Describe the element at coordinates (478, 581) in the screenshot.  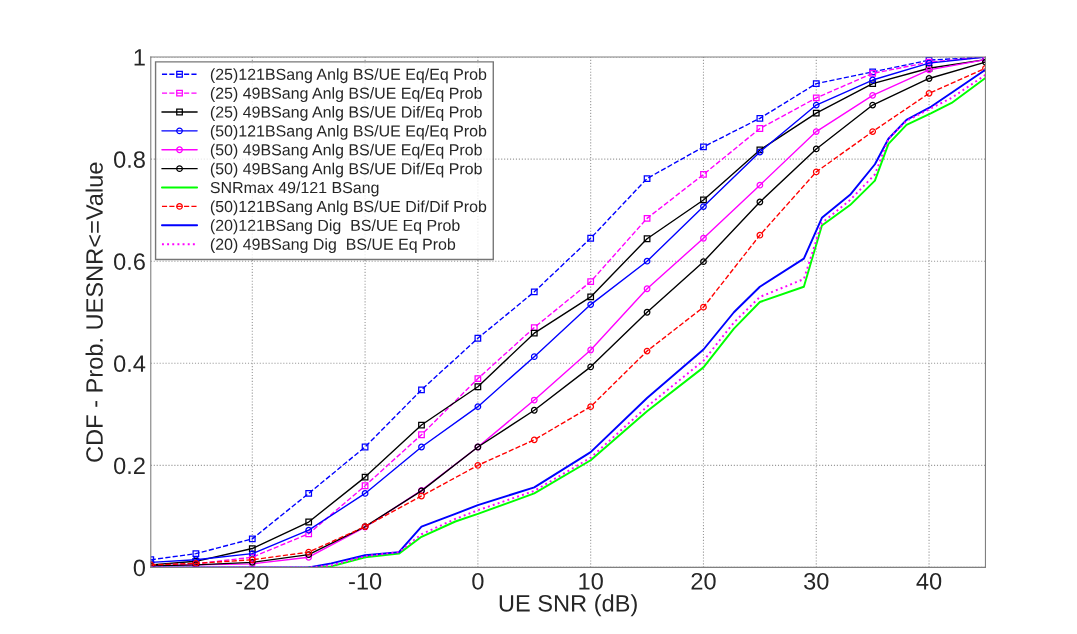
I see `x-tick-label: 0` at that location.